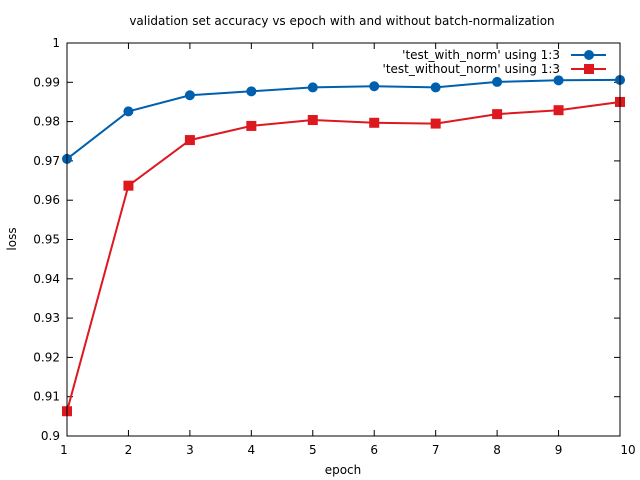  I want to click on x-tick-label: 10, so click(627, 450).